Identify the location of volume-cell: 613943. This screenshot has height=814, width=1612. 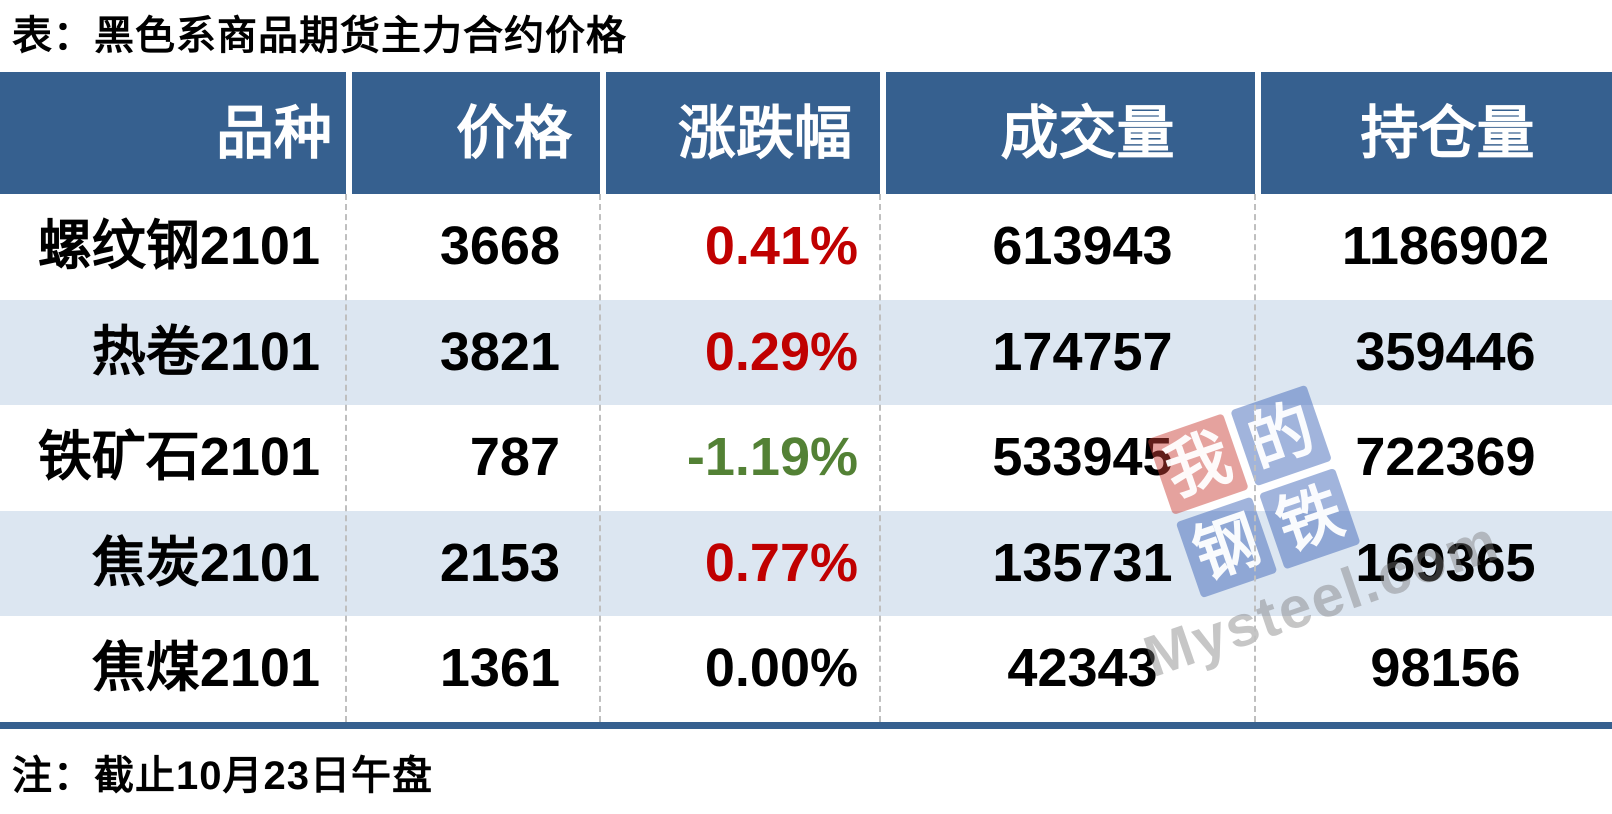
(1082, 246).